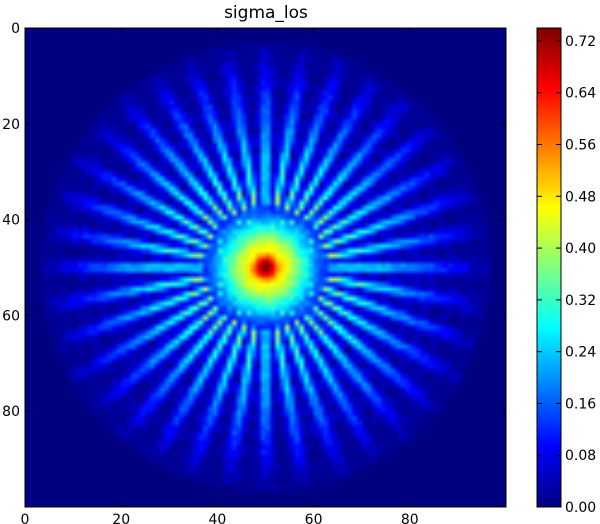  What do you see at coordinates (25, 518) in the screenshot?
I see `x-tick-label: 0` at bounding box center [25, 518].